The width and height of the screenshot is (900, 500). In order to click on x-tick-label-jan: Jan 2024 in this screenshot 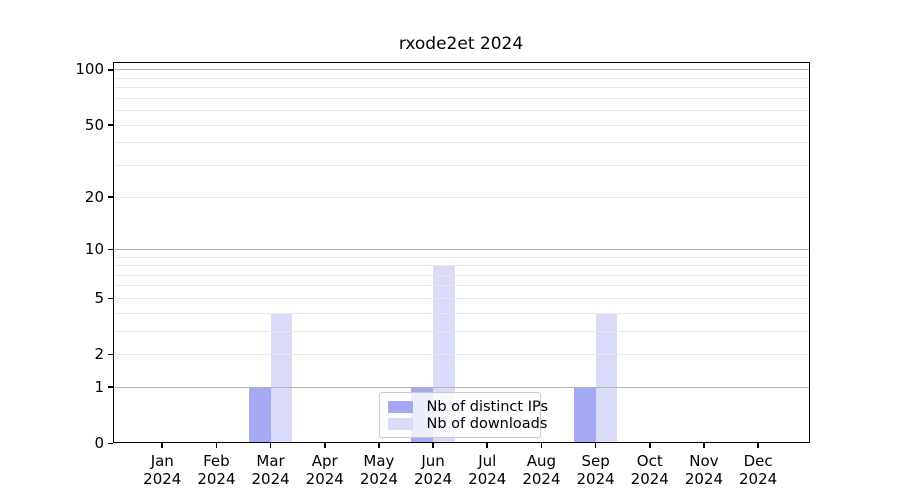, I will do `click(162, 470)`.